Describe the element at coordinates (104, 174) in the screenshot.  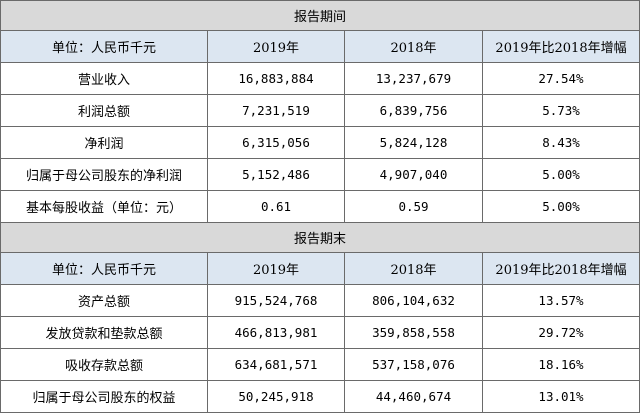
I see `row-label: 归属于母公司股东的净利润` at that location.